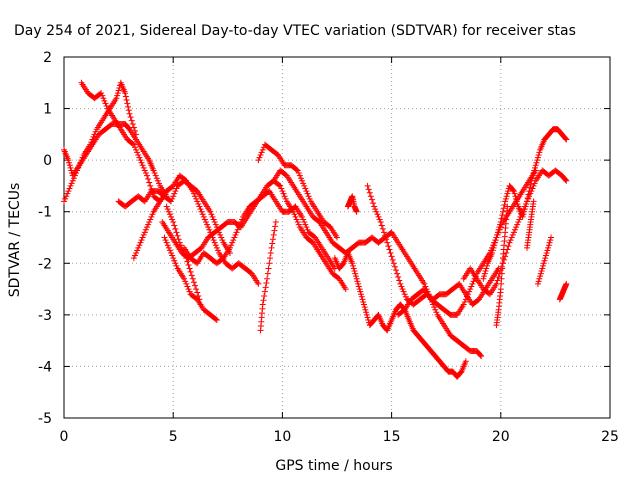 The height and width of the screenshot is (480, 640). I want to click on x-tick-label: 5, so click(173, 437).